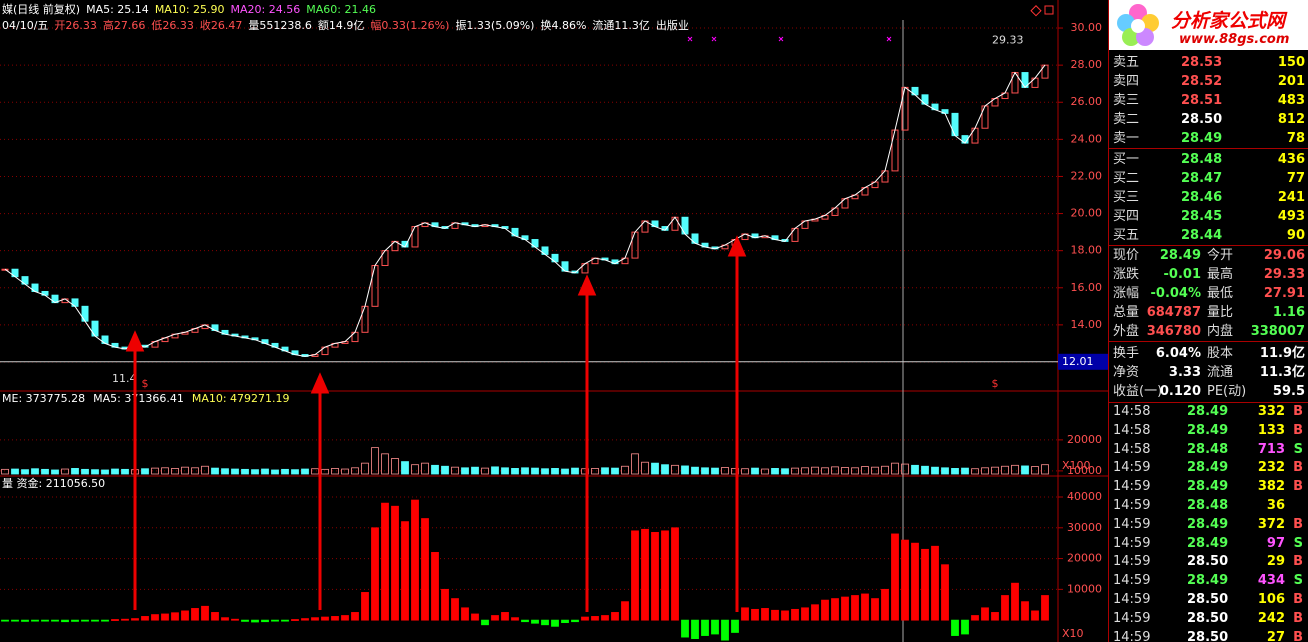 The width and height of the screenshot is (1308, 642). Describe the element at coordinates (1182, 274) in the screenshot. I see `cell: -0.01` at that location.